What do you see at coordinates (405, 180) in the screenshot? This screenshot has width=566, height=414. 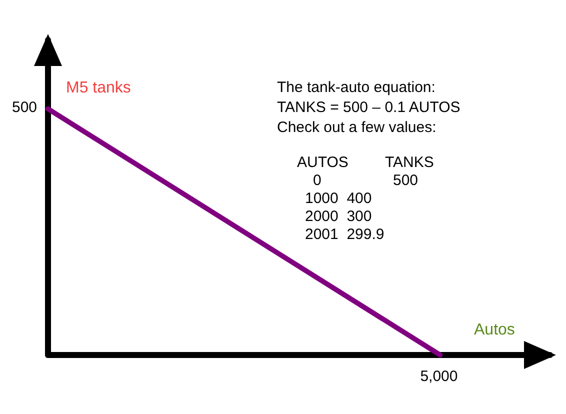 I see `annotation: 500` at bounding box center [405, 180].